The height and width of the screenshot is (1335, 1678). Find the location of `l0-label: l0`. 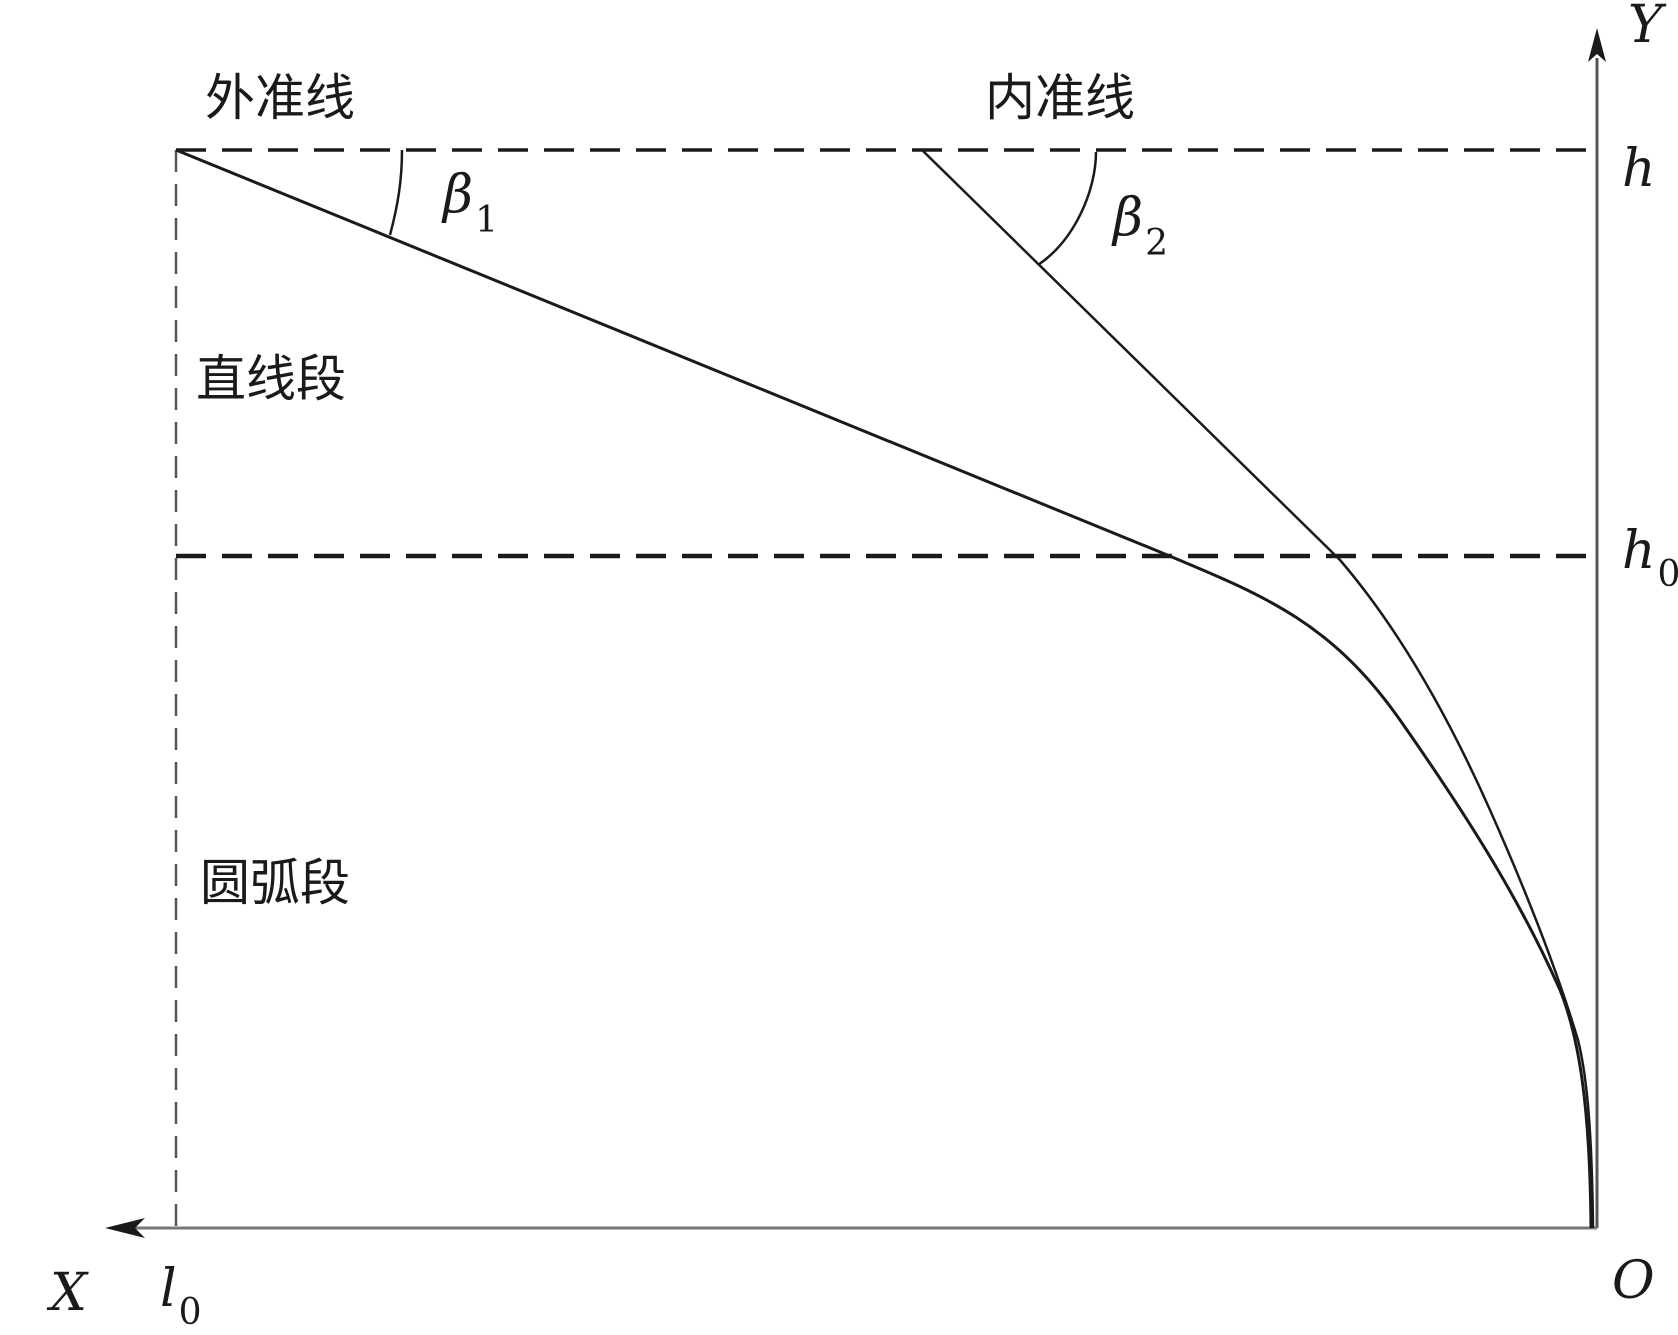

l0-label: l0 is located at coordinates (181, 1296).